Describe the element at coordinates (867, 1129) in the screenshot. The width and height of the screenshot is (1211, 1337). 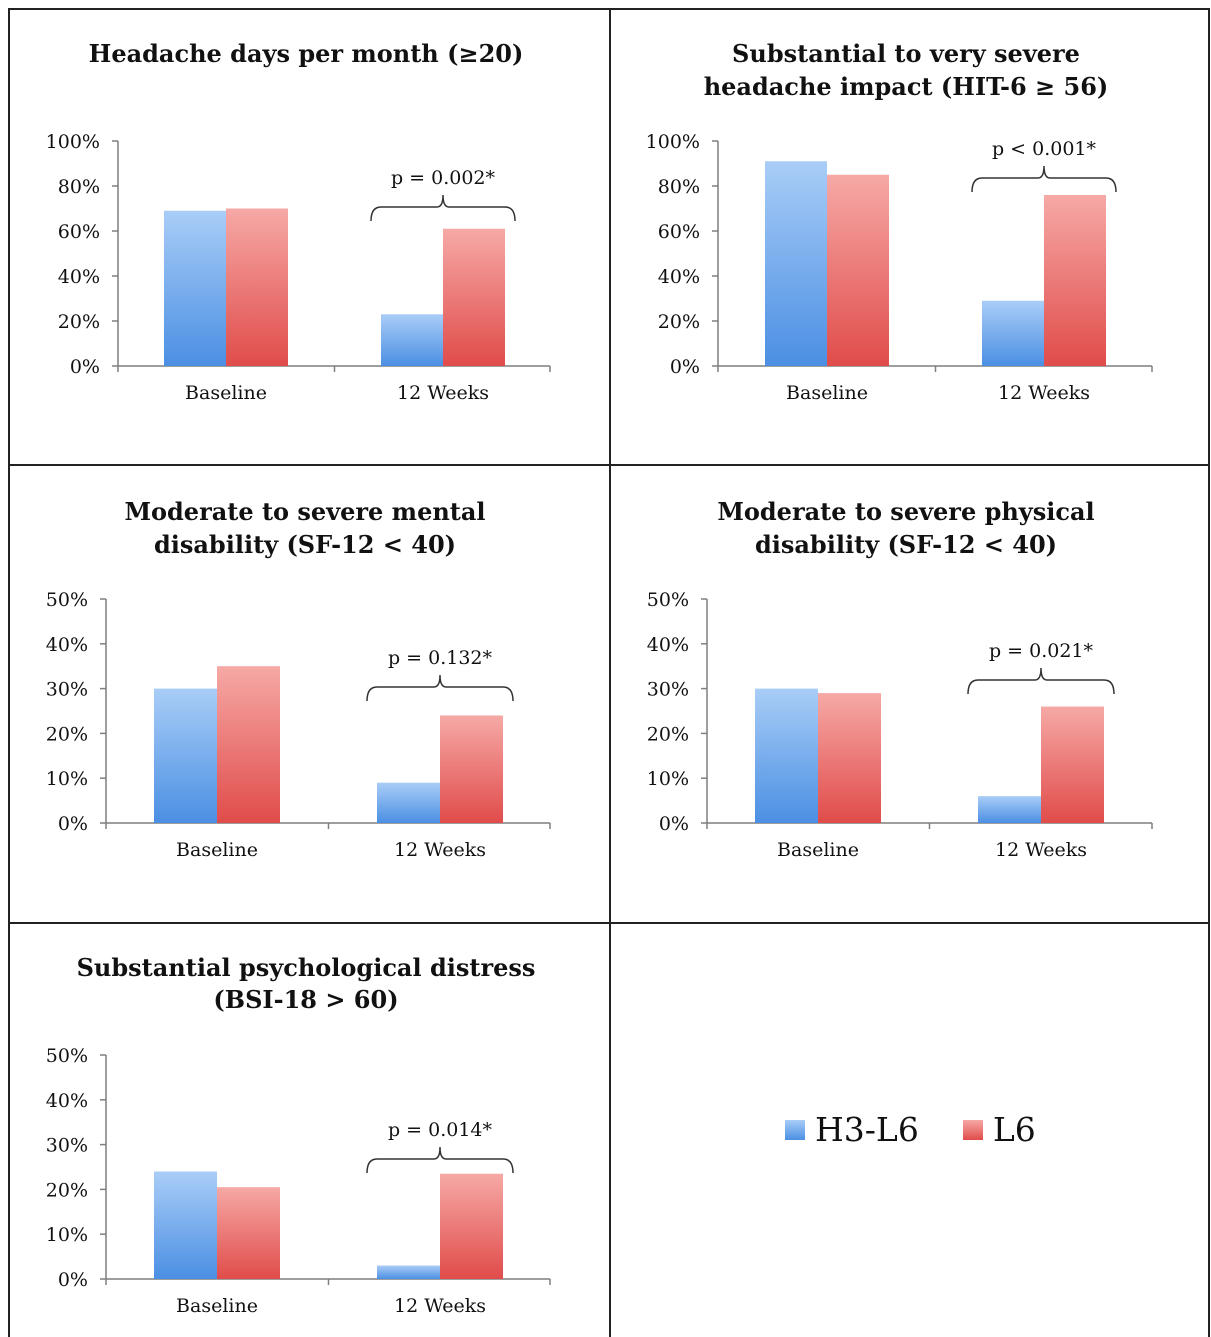
I see `legend-label-h3l6: H3-L6` at that location.